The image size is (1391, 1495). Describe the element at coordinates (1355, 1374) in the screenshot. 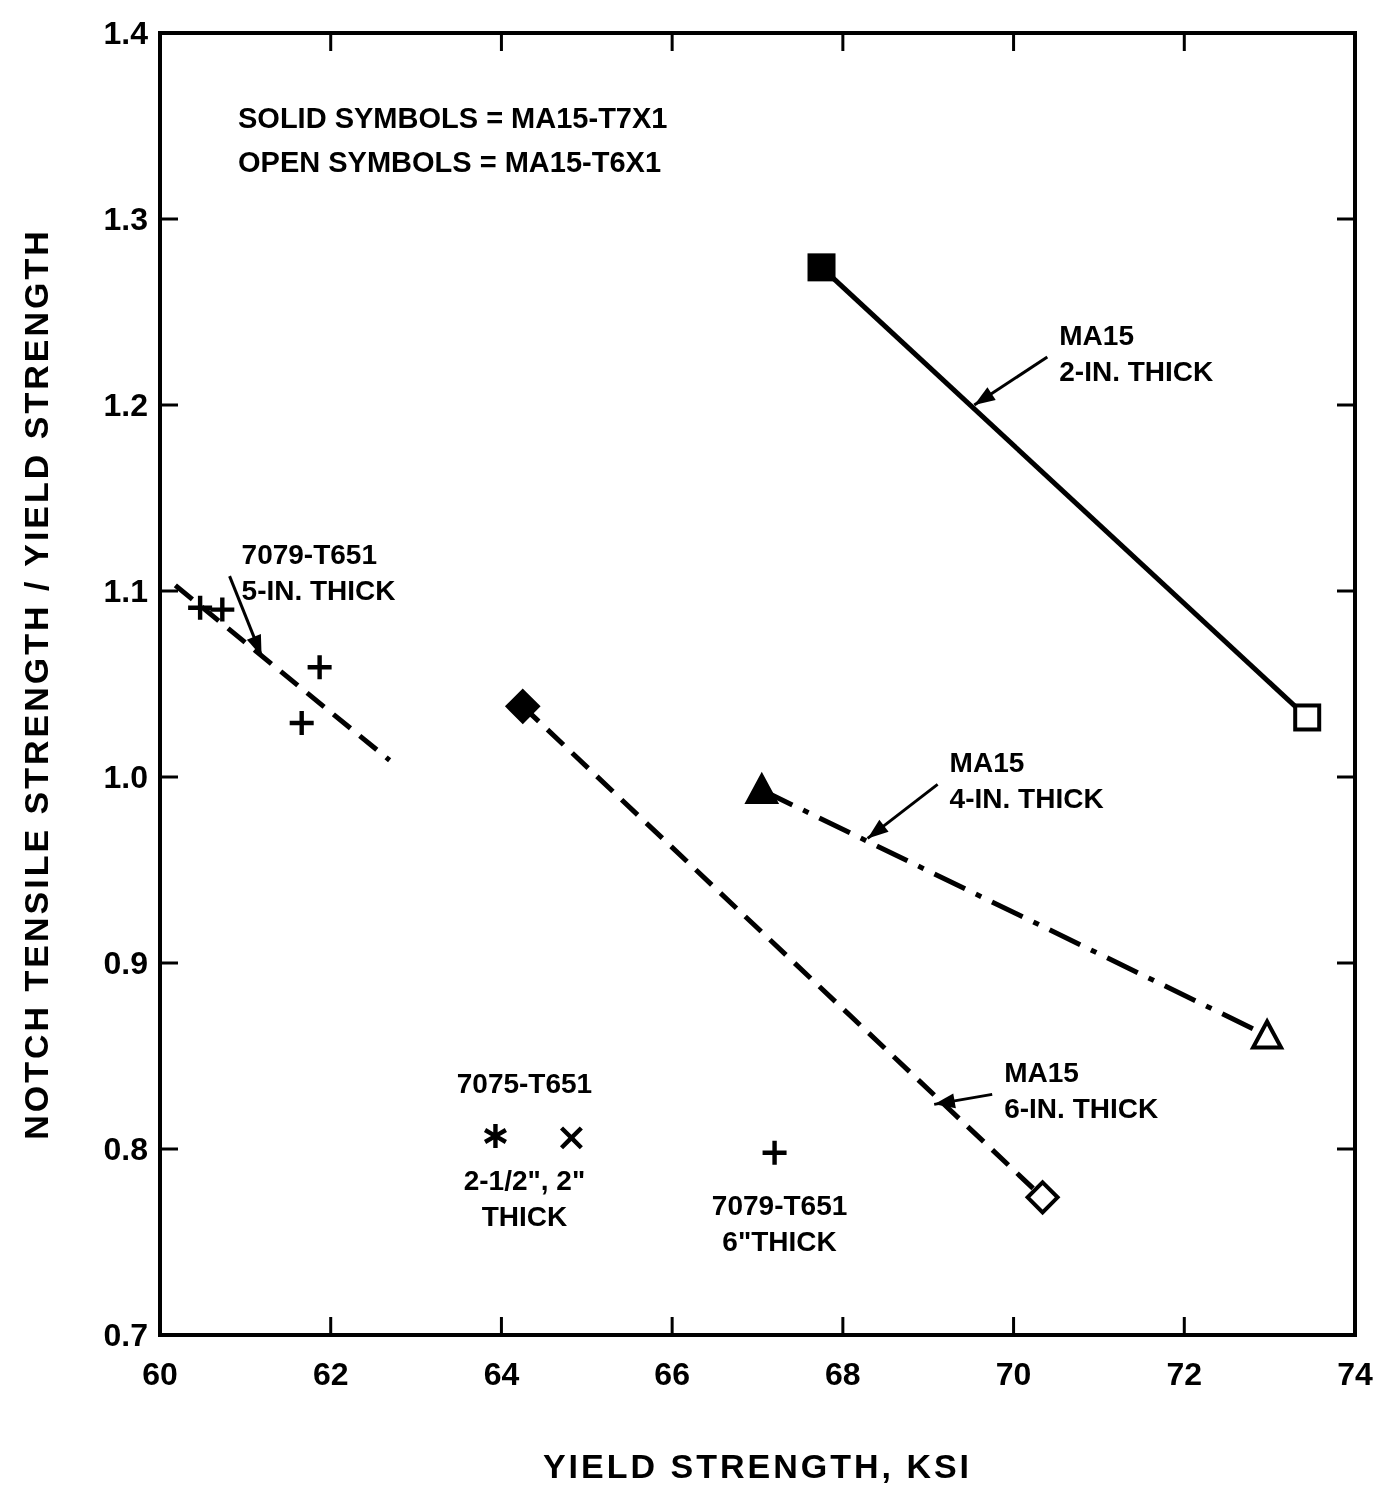

I see `x-tick-label: 74` at that location.